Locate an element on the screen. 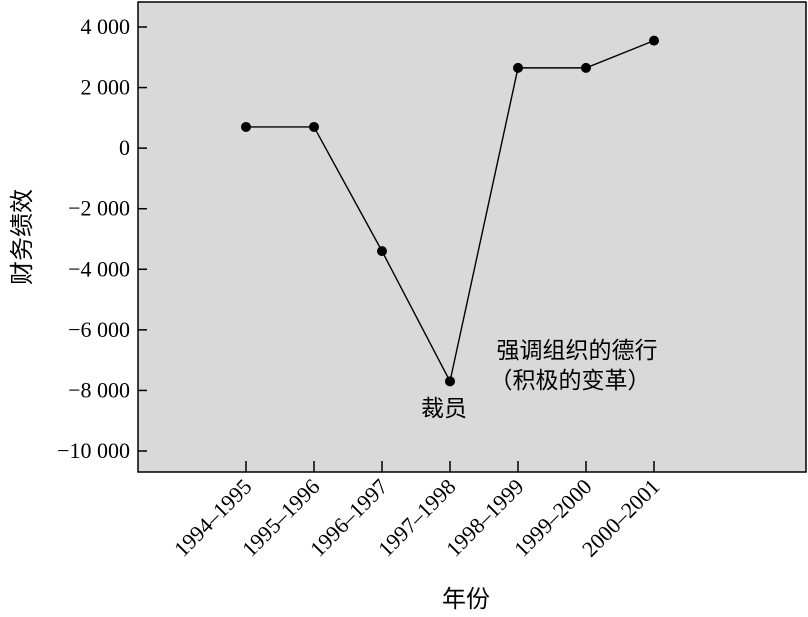 The image size is (808, 617). y-tick-label: −4 000 is located at coordinates (99, 268).